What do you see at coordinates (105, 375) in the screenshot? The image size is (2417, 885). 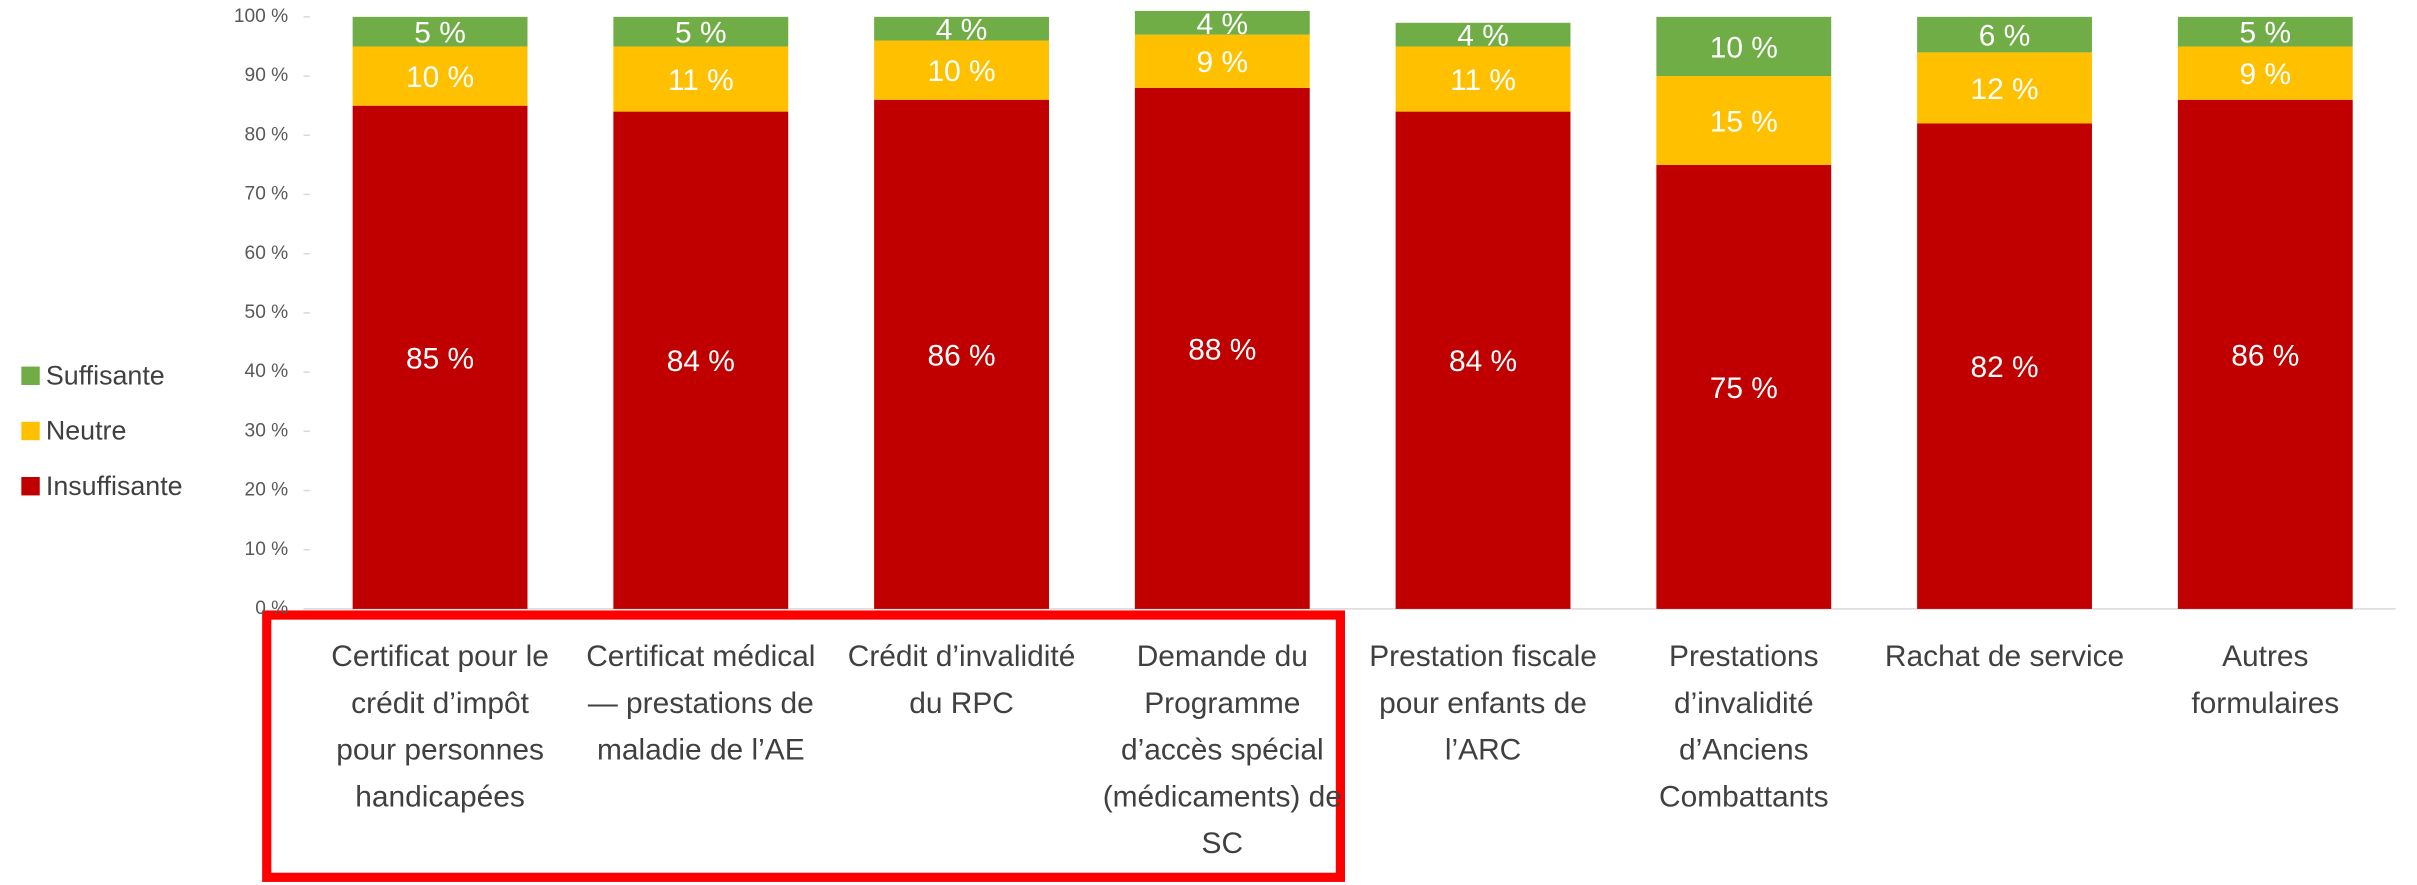 I see `legend-label: Suffisante` at bounding box center [105, 375].